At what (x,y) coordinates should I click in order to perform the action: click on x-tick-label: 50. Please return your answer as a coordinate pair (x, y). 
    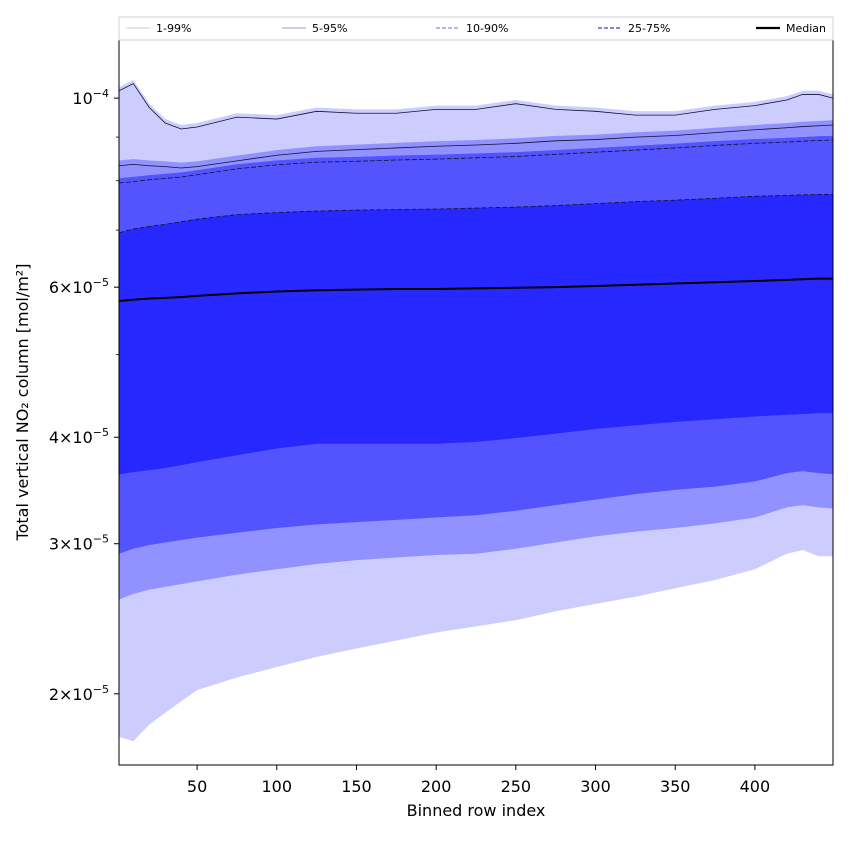
    Looking at the image, I should click on (197, 786).